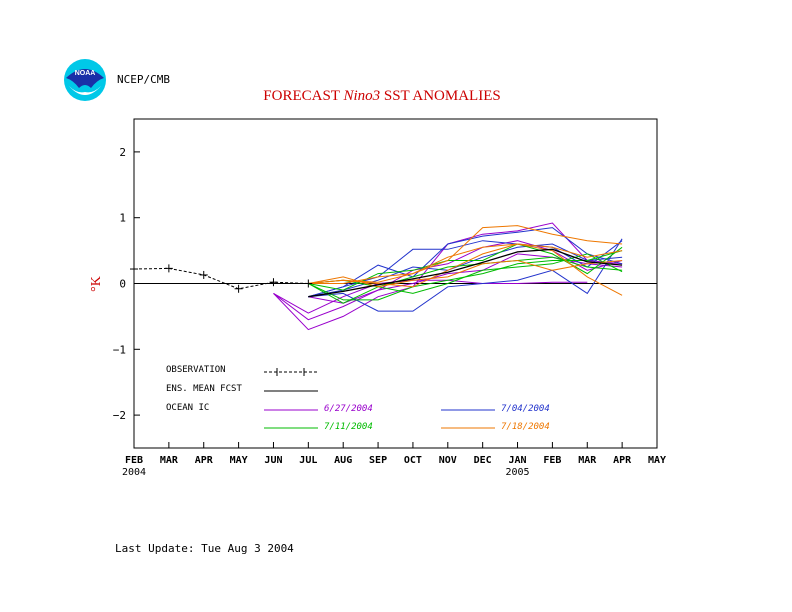 This screenshot has width=792, height=612. I want to click on x-tick-label: DEC, so click(483, 460).